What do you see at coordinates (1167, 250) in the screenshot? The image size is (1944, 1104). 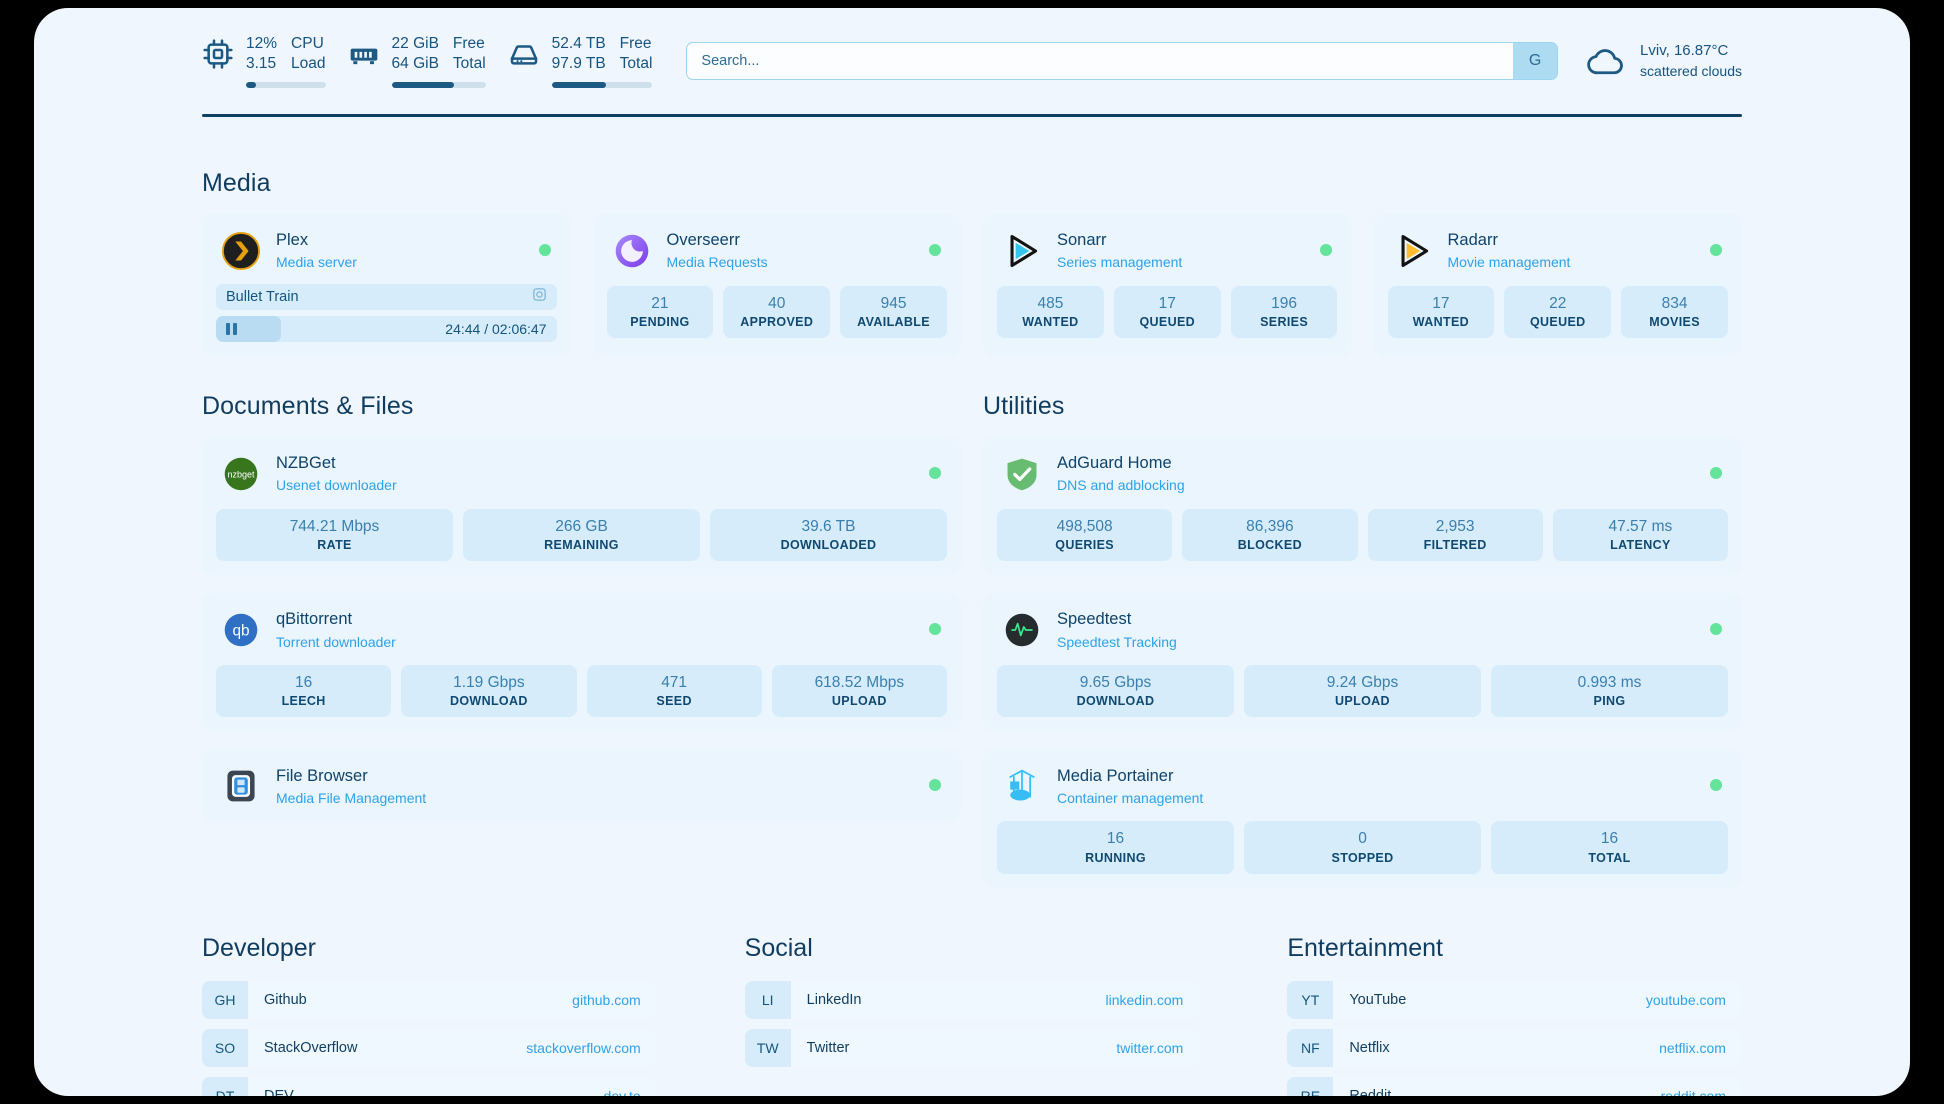 I see `card-header: Sonarr Series management` at bounding box center [1167, 250].